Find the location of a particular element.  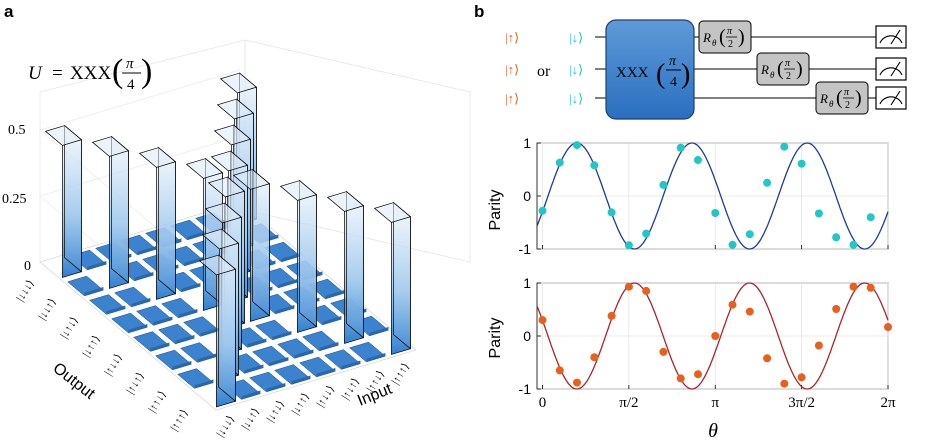

down-state-ket: |↓⟩ is located at coordinates (576, 69).